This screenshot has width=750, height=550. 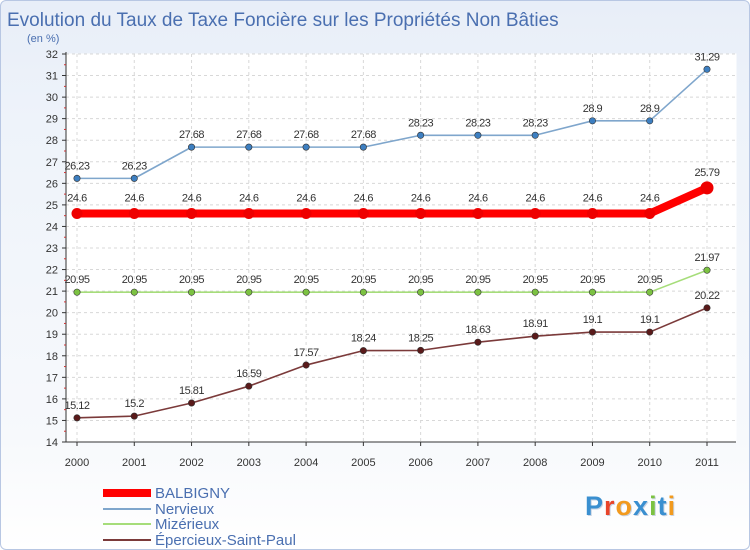 I want to click on y-tick-label: 16, so click(x=52, y=400).